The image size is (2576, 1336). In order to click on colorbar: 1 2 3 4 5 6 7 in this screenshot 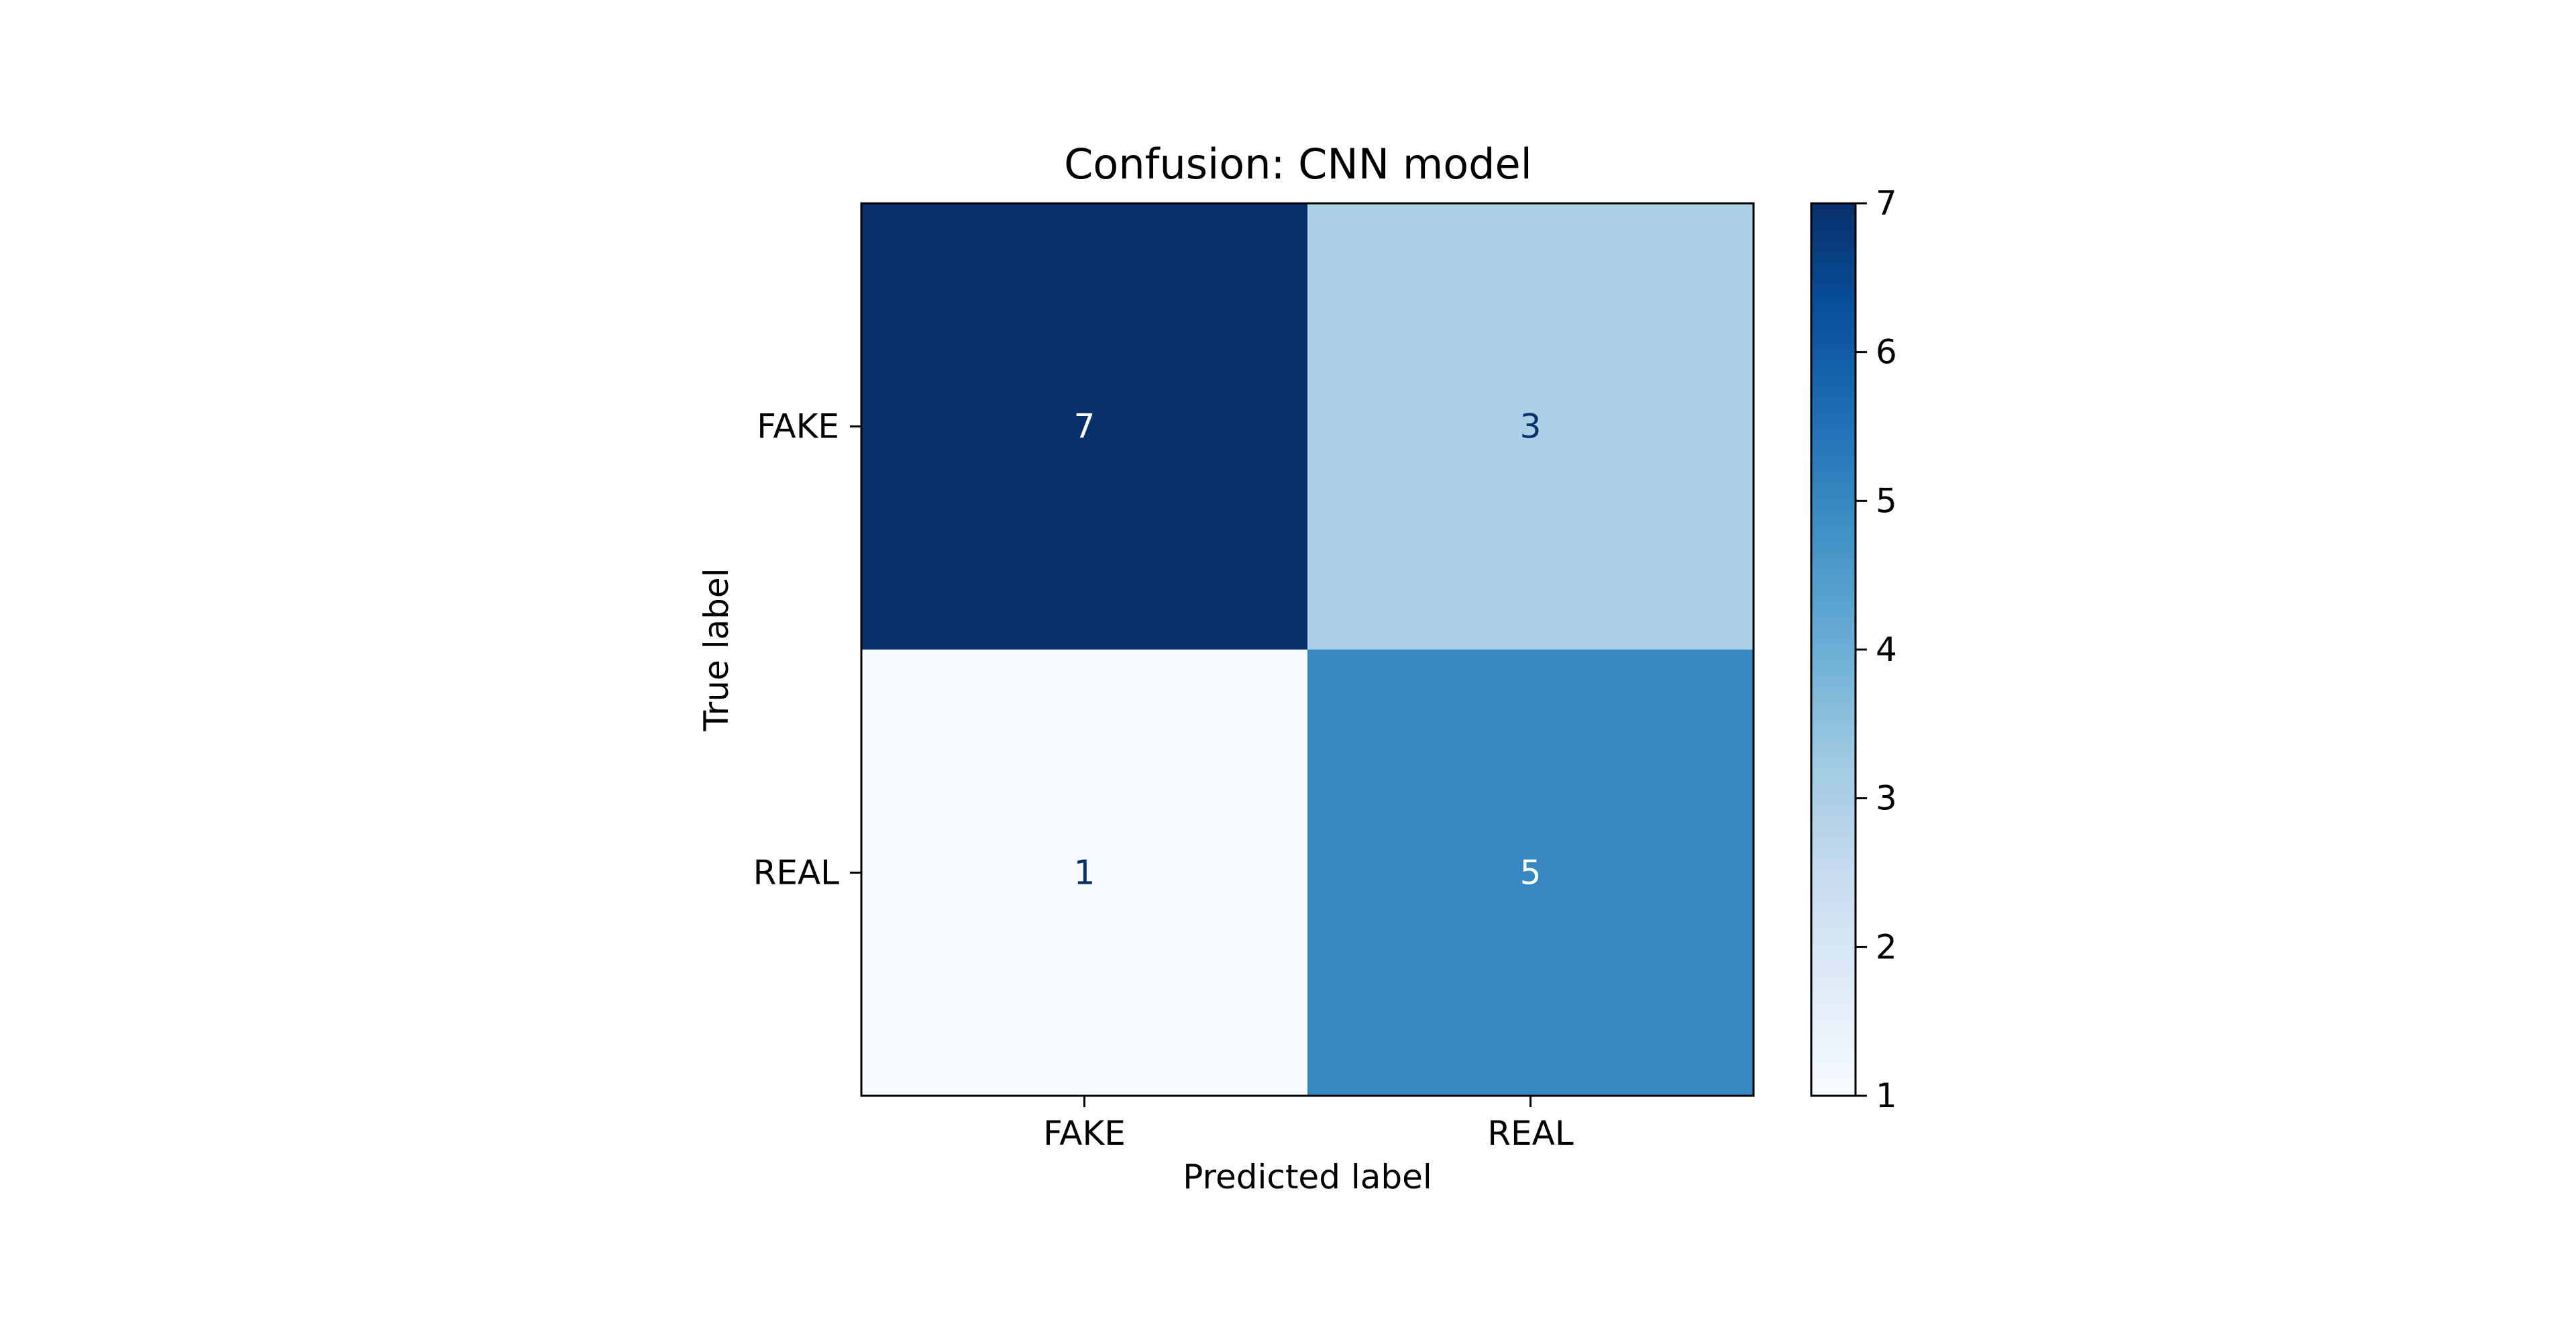, I will do `click(1853, 649)`.